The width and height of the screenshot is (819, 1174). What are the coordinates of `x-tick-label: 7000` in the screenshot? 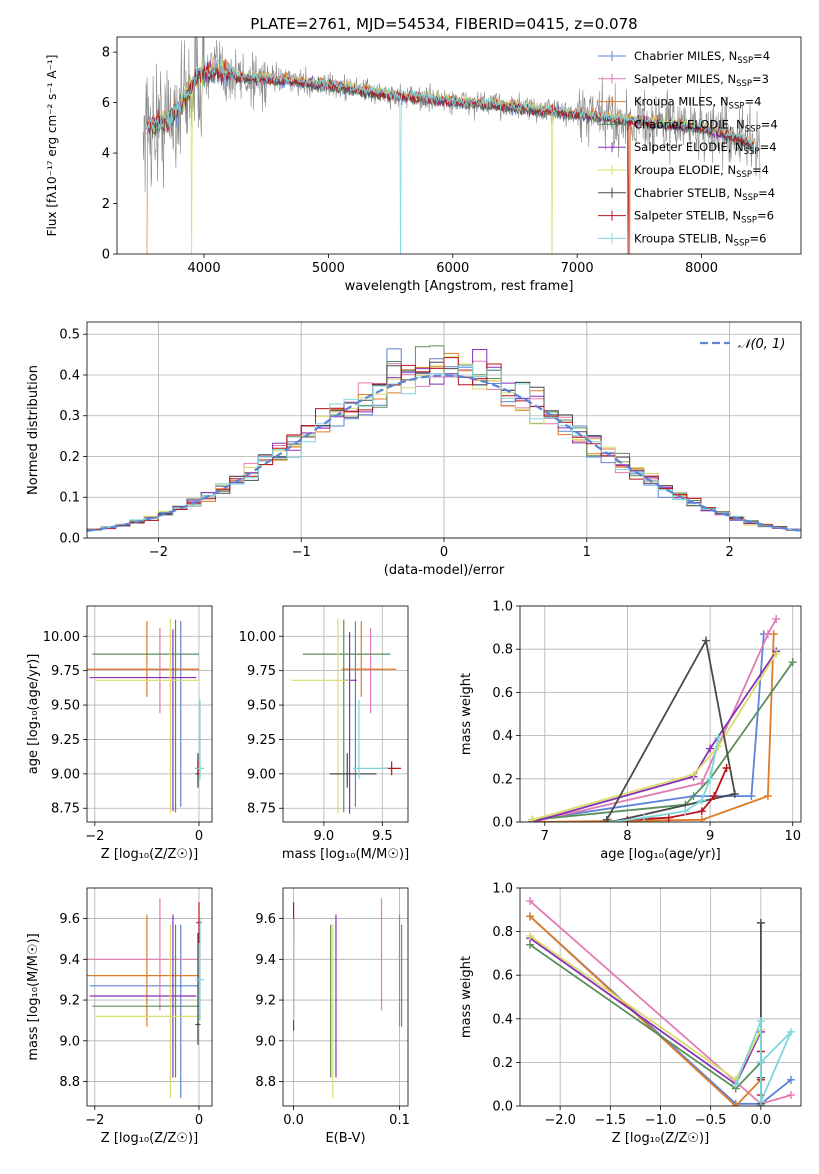 It's located at (577, 268).